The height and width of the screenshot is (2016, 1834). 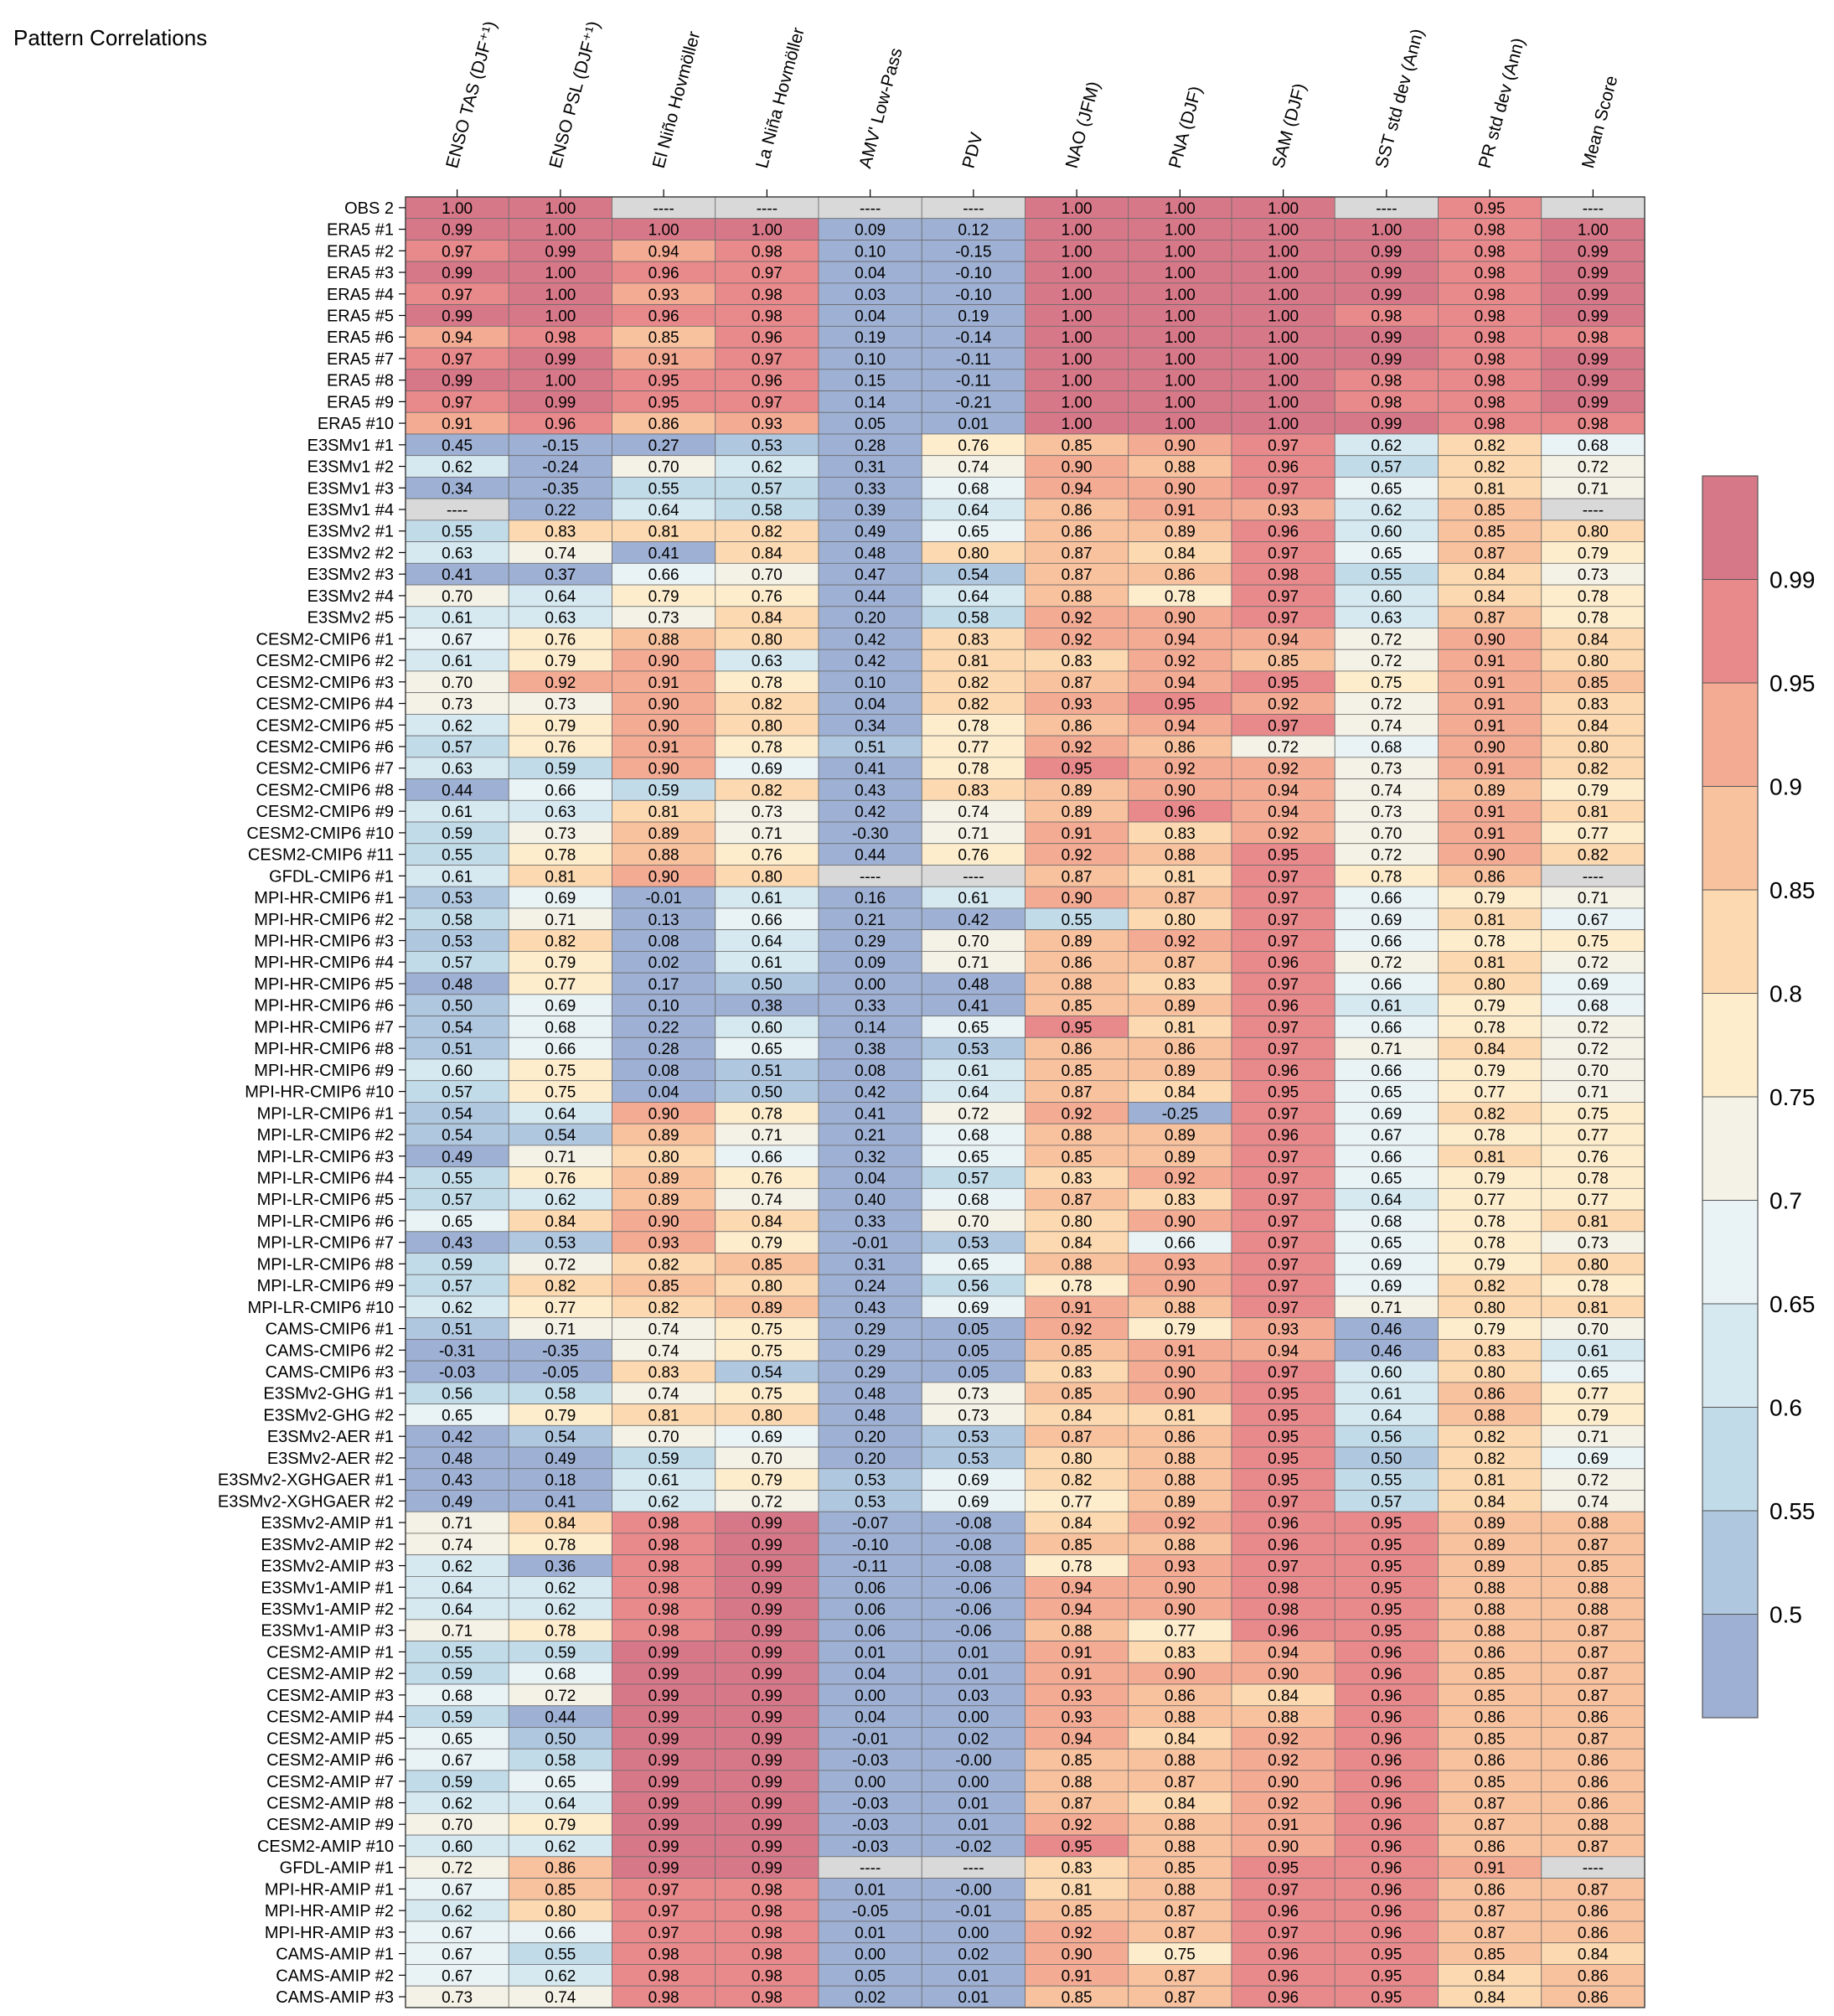 I want to click on cell-value-label: 0.37, so click(x=560, y=575).